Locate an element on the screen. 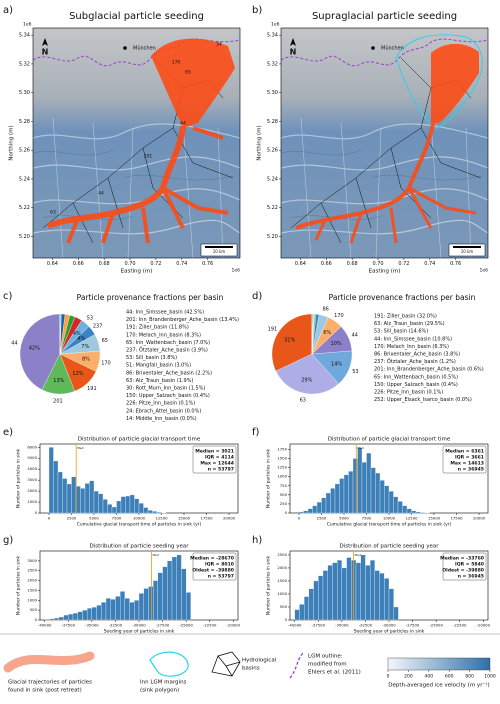  key-label: Glacial trajectories of particles is located at coordinates (50, 683).